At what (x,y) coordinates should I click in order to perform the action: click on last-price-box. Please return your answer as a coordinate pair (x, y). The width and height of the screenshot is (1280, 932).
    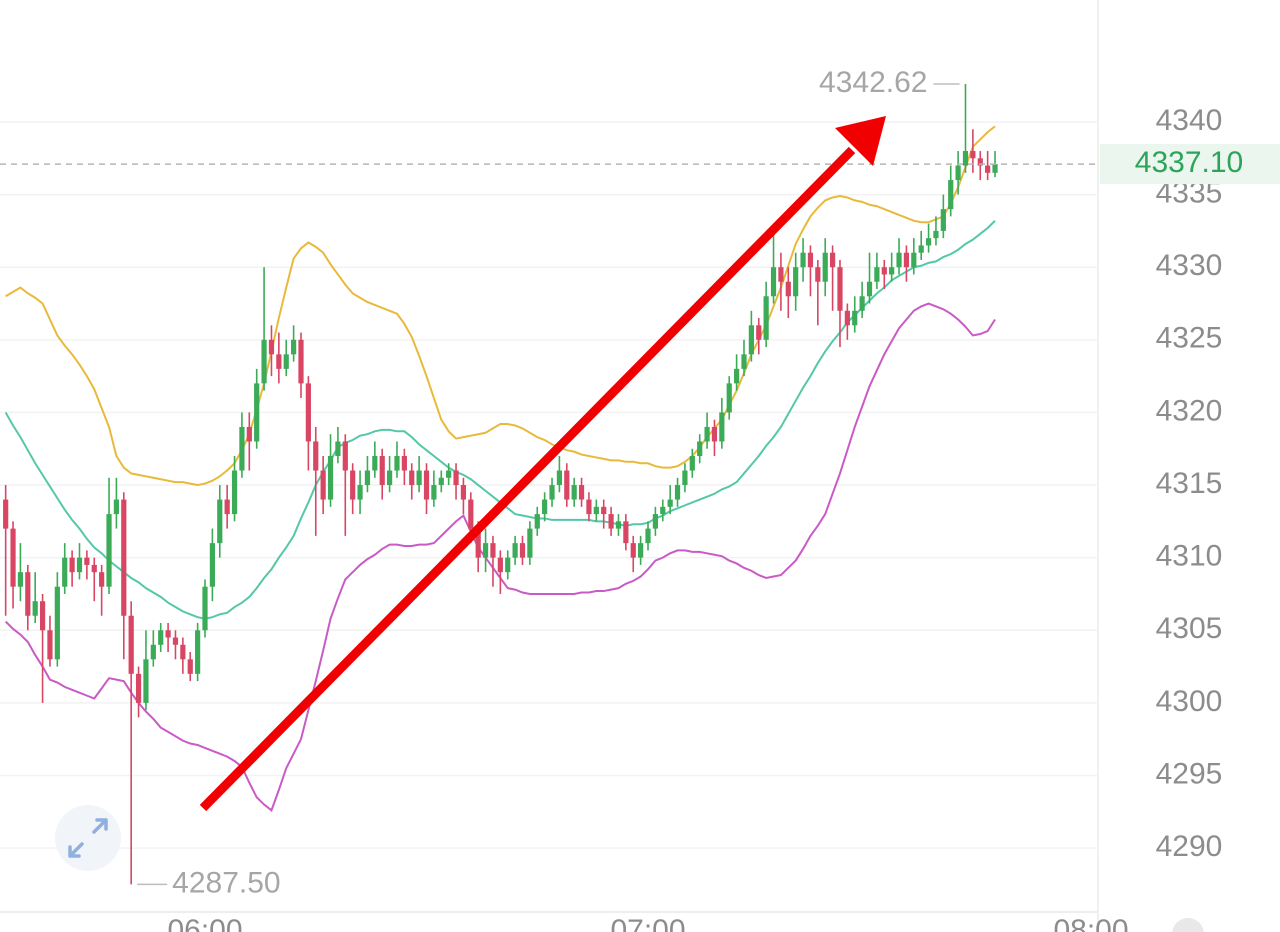
    Looking at the image, I should click on (1190, 164).